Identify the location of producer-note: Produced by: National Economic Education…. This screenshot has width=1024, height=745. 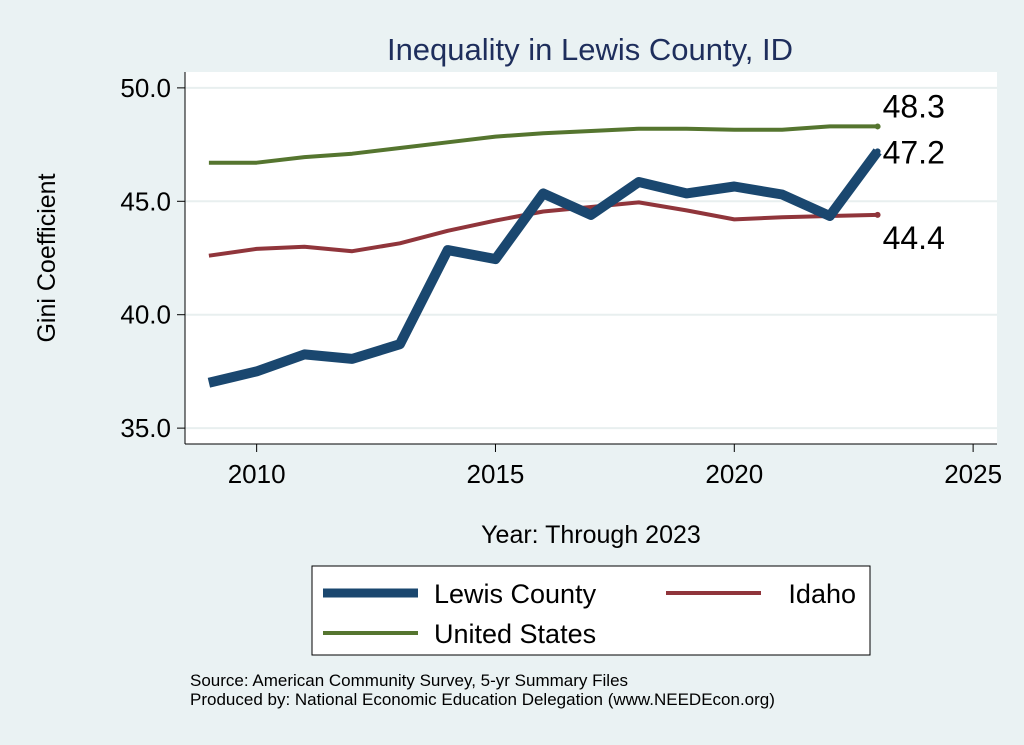
(482, 699).